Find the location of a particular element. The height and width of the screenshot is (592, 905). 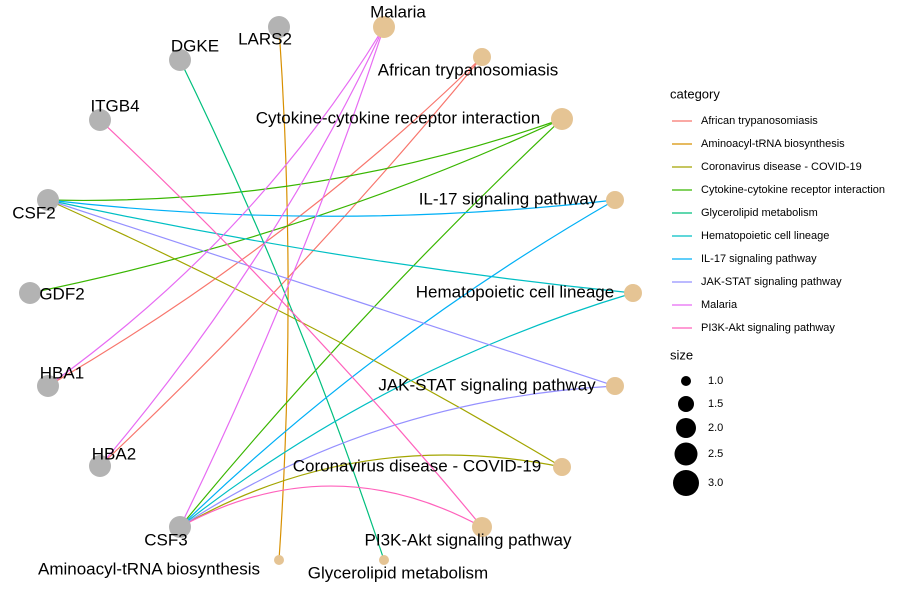

legend-label: PI3K-Akt signaling pathway is located at coordinates (768, 328).